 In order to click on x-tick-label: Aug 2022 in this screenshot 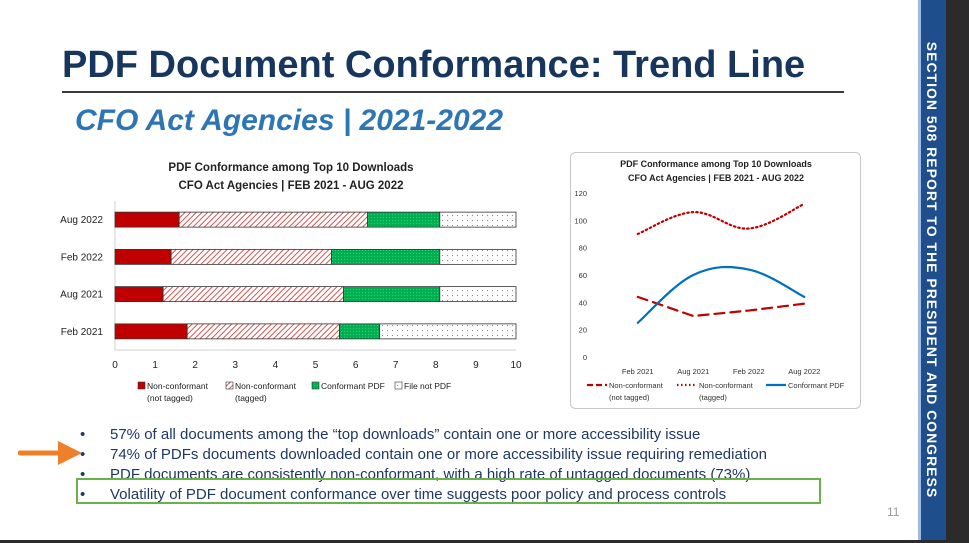, I will do `click(804, 371)`.